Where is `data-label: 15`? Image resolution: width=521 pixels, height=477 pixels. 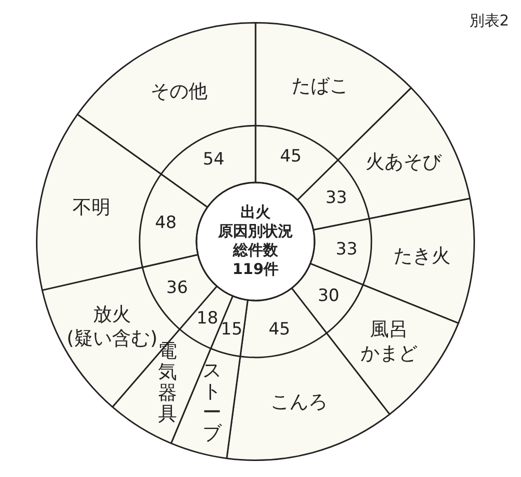 data-label: 15 is located at coordinates (231, 329).